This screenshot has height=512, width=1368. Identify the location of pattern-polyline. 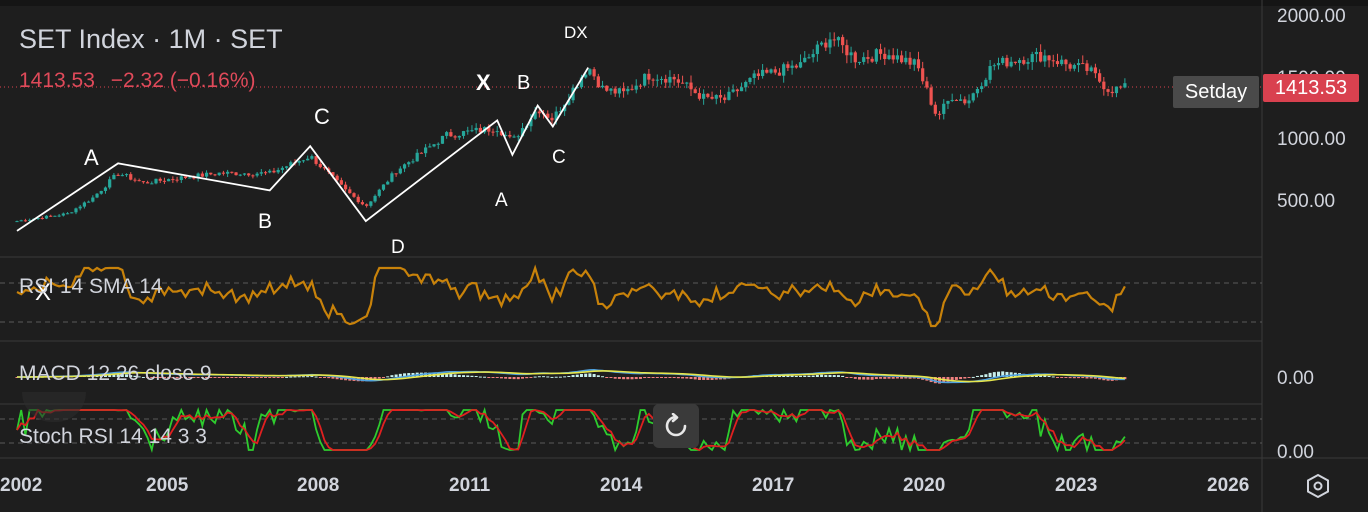
(302, 149).